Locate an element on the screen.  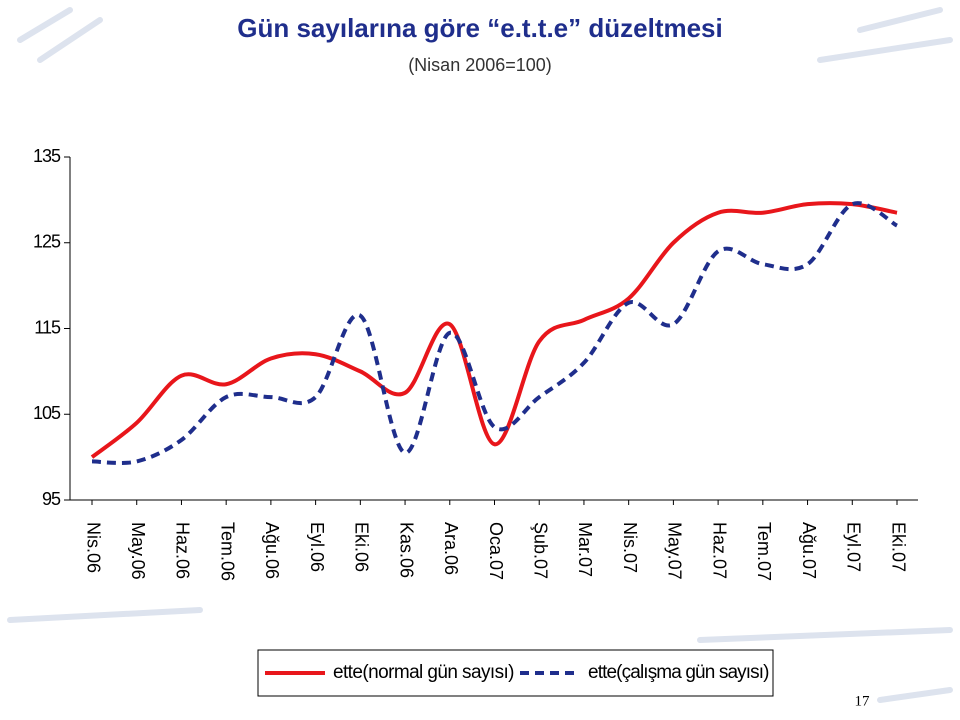
chart-subtitle: (Nisan 2006=100) is located at coordinates (480, 65).